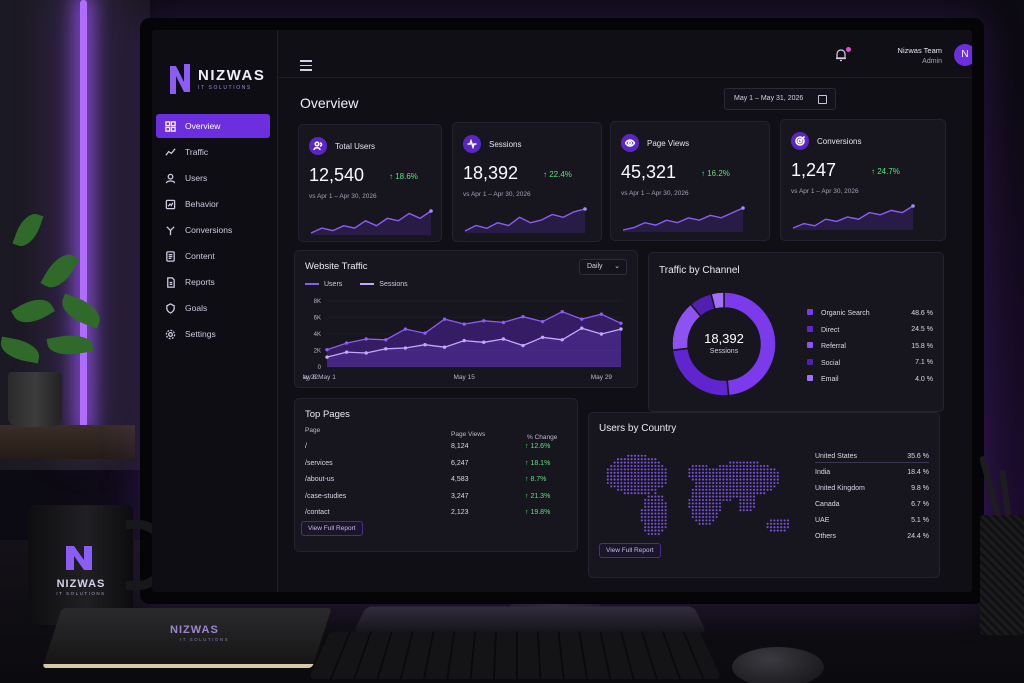 The height and width of the screenshot is (683, 1024). I want to click on sidebar-item-conversions: Conversions, so click(213, 230).